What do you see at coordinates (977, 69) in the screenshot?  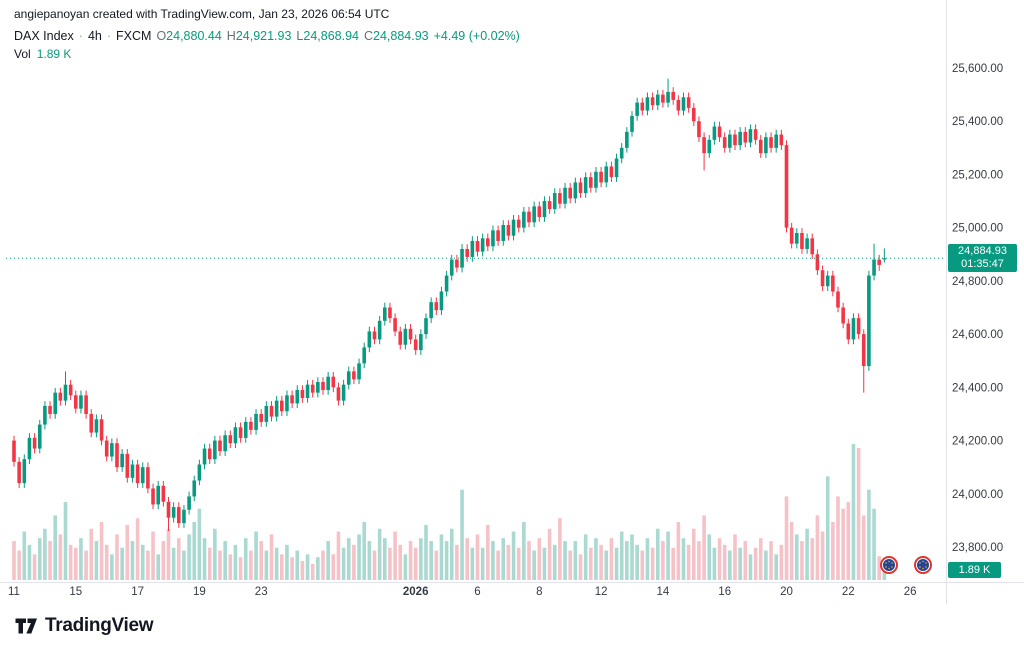 I see `svg-text: 25,600.00` at bounding box center [977, 69].